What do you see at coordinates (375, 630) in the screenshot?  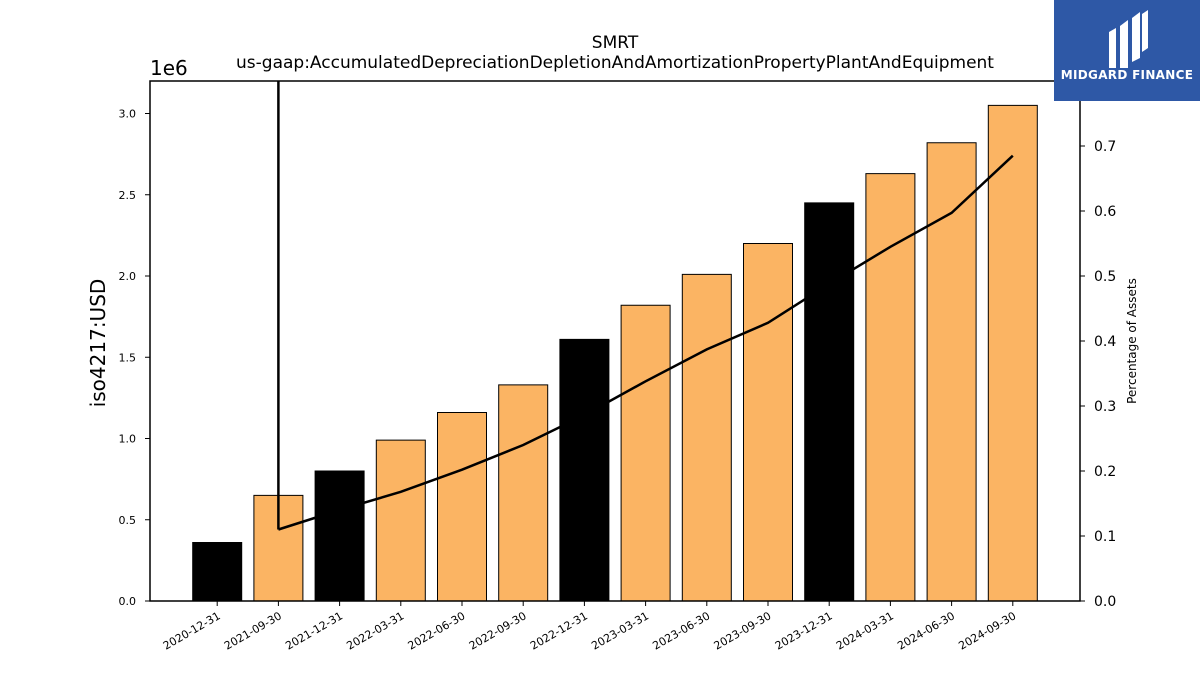 I see `x-tick-label: 2022-03-31` at bounding box center [375, 630].